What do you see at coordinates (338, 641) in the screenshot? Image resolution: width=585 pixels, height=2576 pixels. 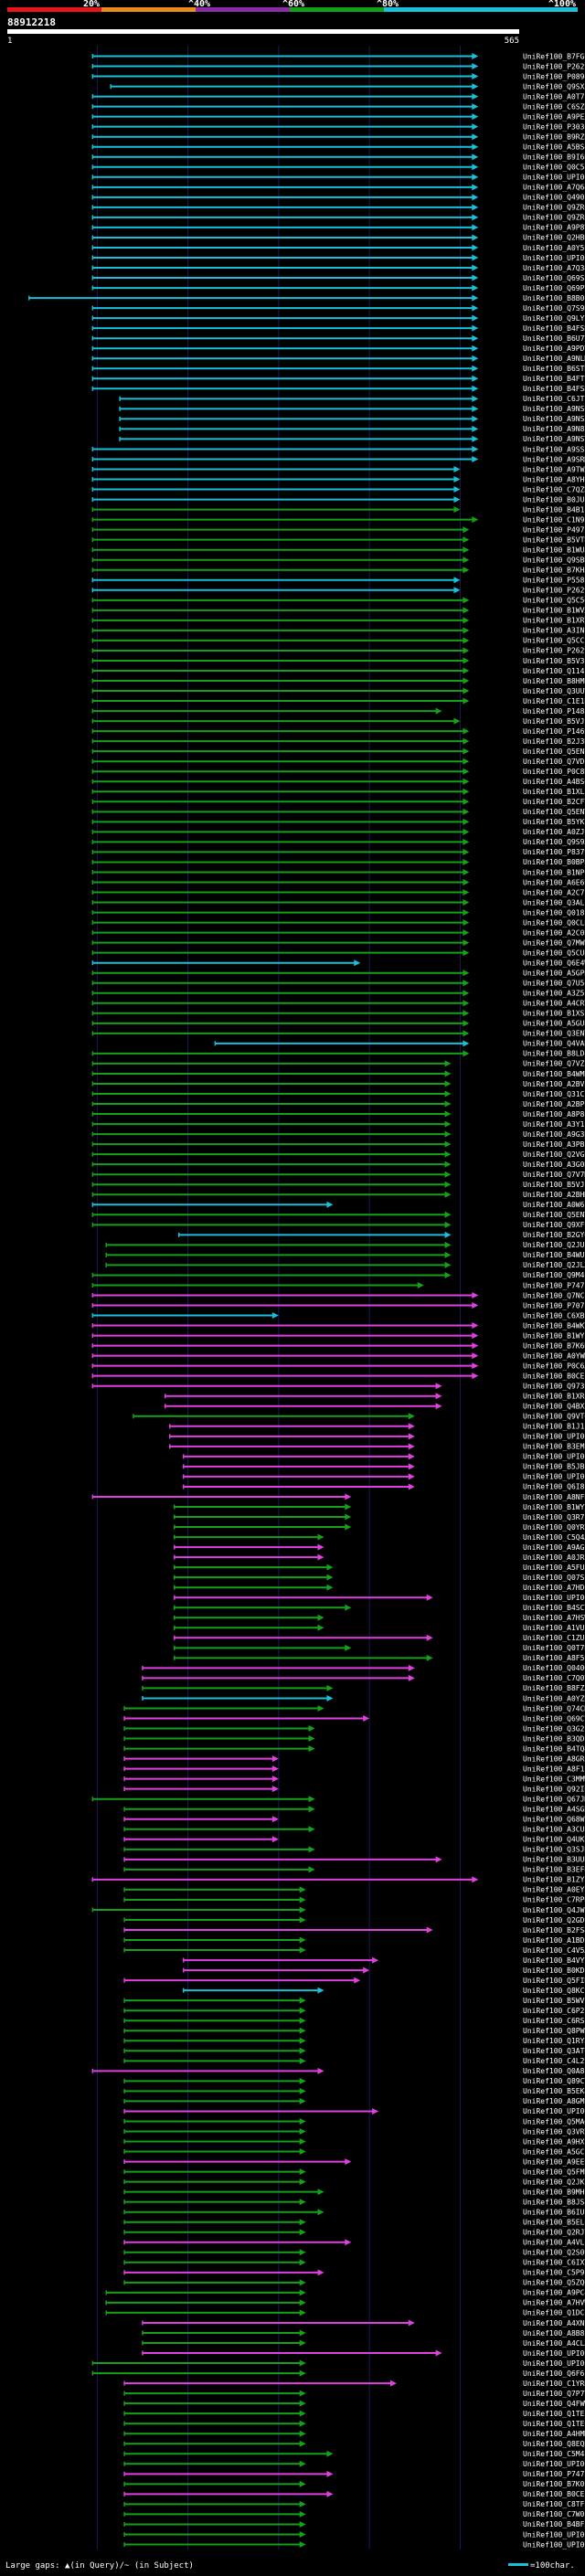 I see `hit-row: UniRef100_Q5CC32` at bounding box center [338, 641].